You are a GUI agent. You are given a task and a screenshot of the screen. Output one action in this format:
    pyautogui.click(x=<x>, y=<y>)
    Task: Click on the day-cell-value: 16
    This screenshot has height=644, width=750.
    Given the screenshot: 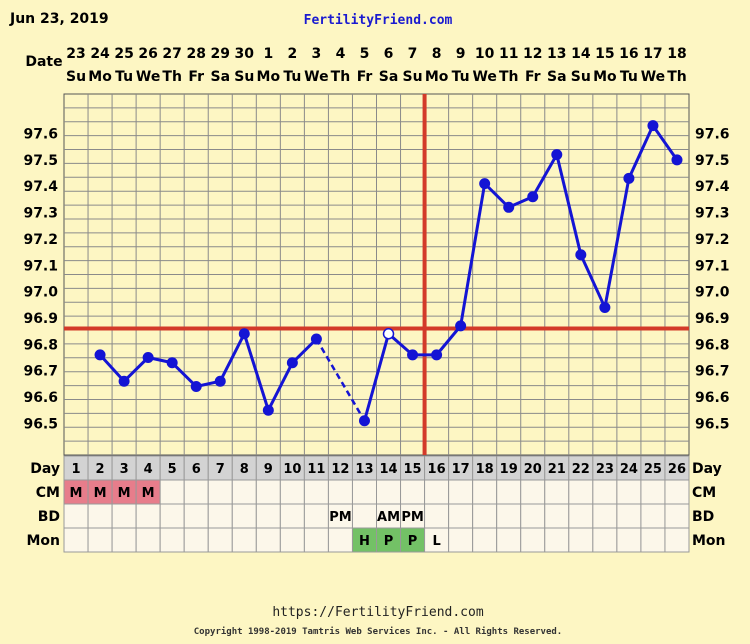 What is the action you would take?
    pyautogui.click(x=437, y=469)
    